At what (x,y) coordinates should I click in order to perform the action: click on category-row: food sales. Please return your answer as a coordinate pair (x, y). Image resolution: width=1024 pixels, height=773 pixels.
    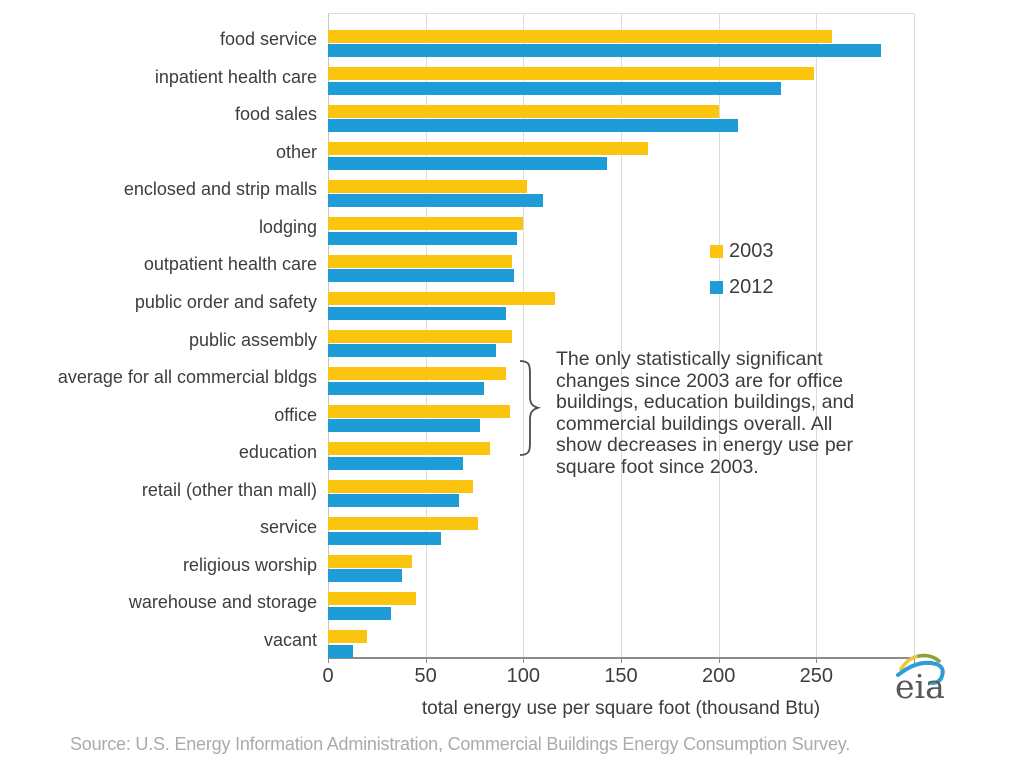
    Looking at the image, I should click on (457, 115).